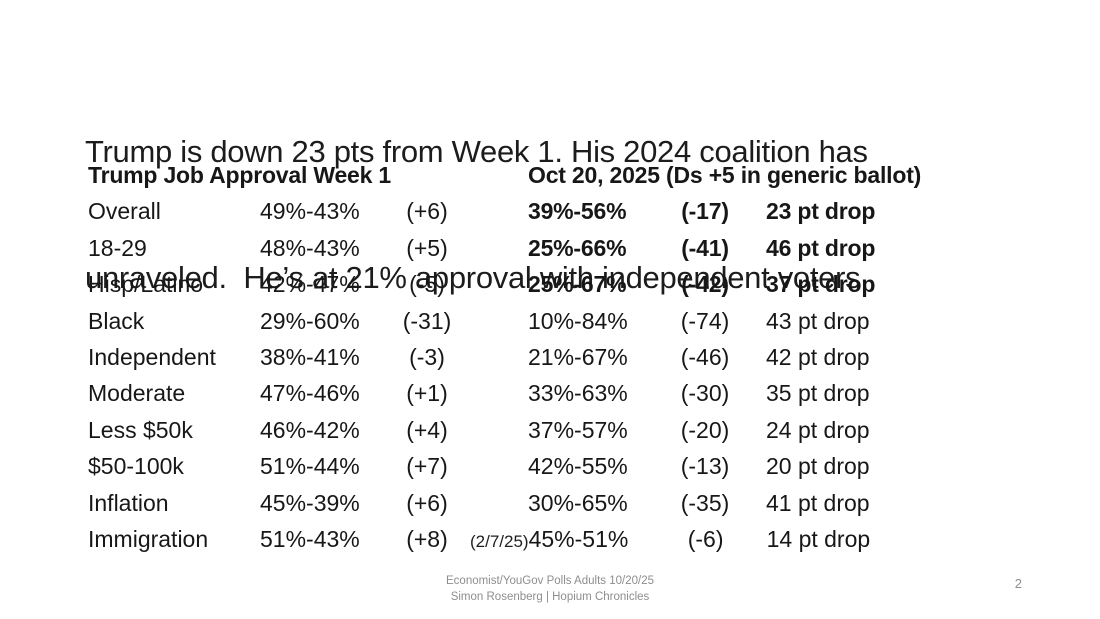  What do you see at coordinates (310, 284) in the screenshot?
I see `week1-approval-pair: 42%-47%` at bounding box center [310, 284].